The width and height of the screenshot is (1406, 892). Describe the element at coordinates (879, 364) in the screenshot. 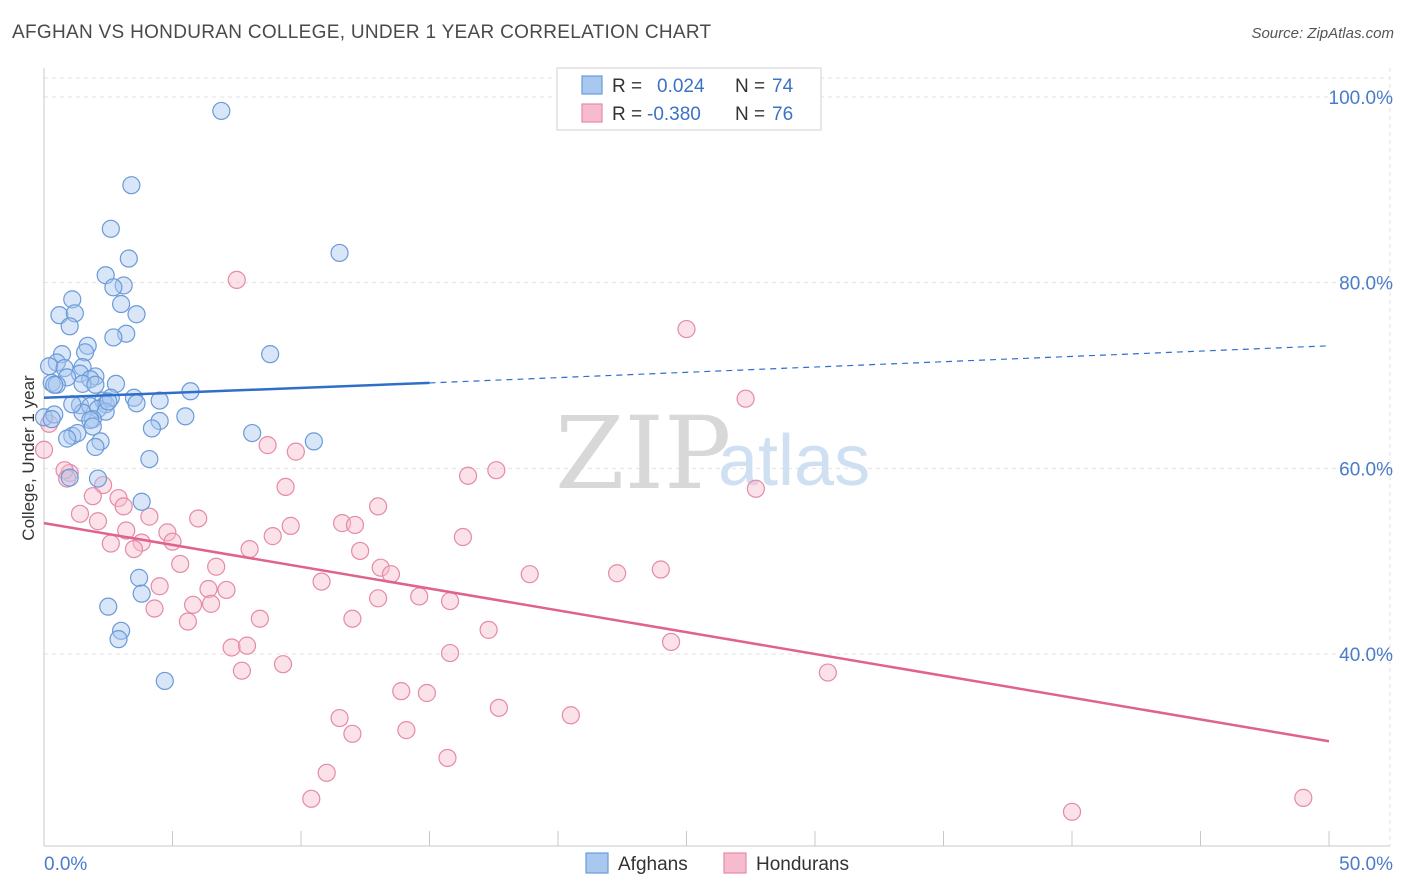

I see `afghans-trend-extension` at that location.